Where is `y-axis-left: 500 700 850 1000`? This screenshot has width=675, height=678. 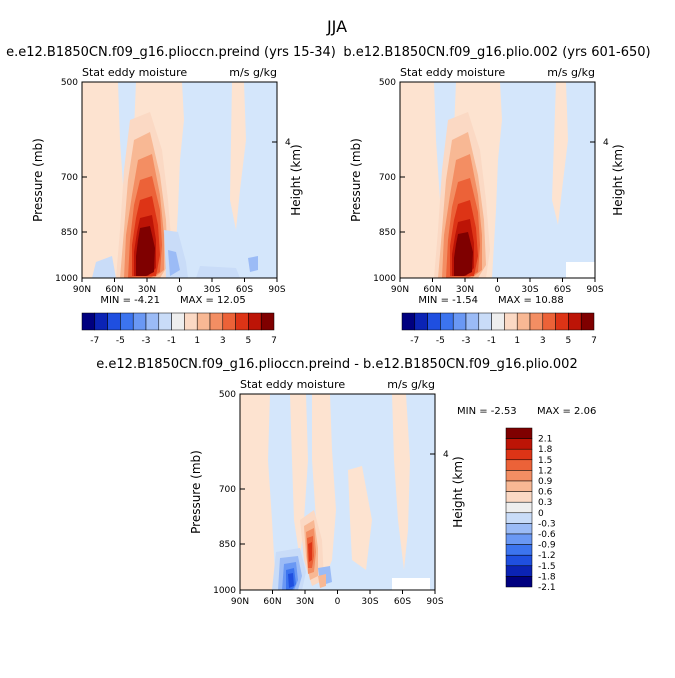 y-axis-left: 500 700 850 1000 is located at coordinates (389, 181).